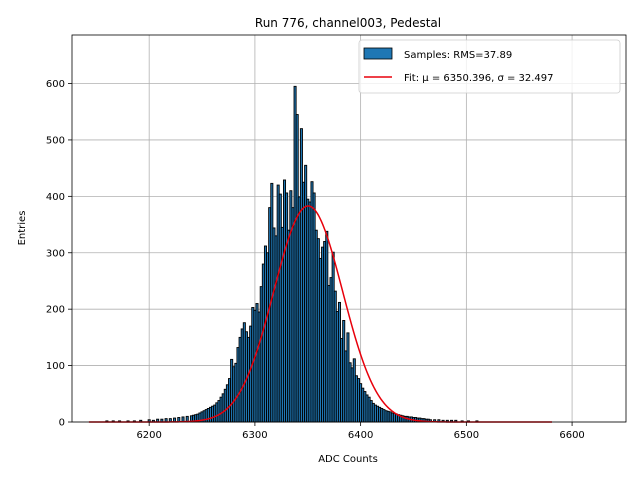 This screenshot has width=640, height=480. I want to click on y-axis-ticks: 0 100 200 300 400 500 600, so click(59, 254).